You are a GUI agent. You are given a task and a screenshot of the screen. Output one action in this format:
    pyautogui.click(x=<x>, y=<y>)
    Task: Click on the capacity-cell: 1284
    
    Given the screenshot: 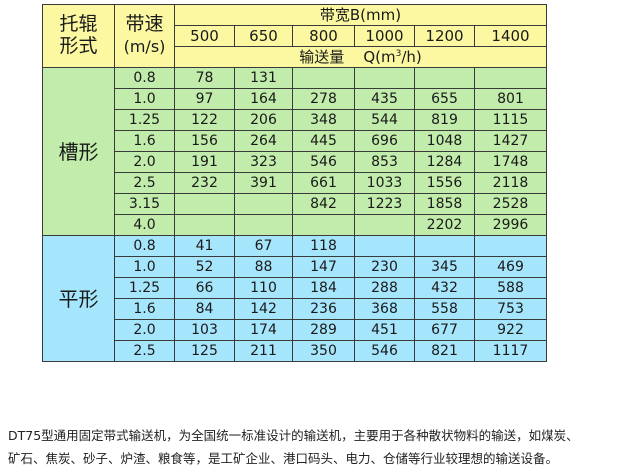 What is the action you would take?
    pyautogui.click(x=444, y=162)
    